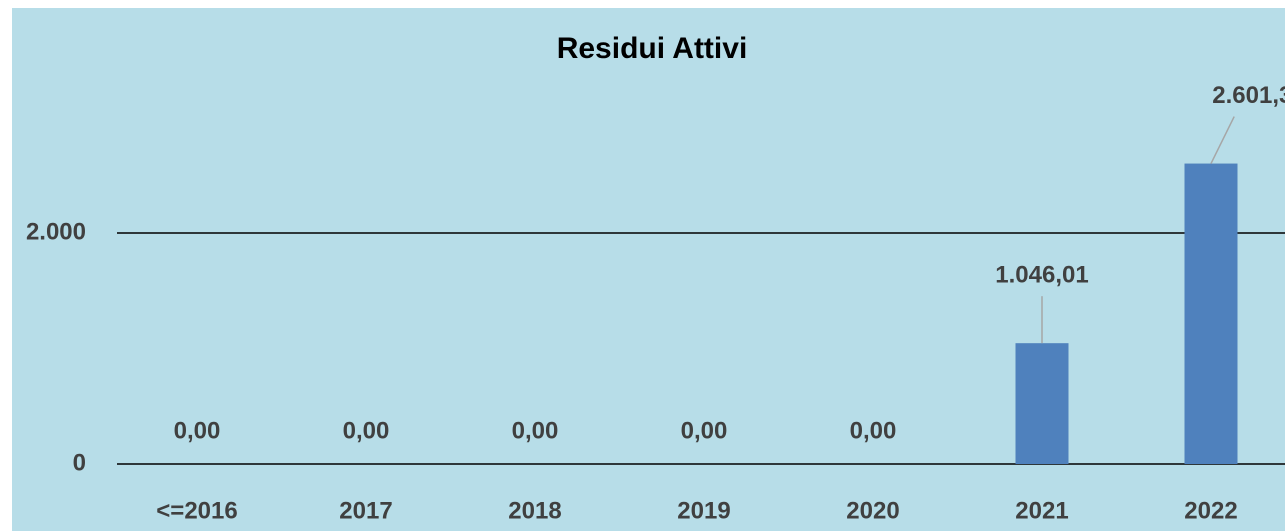  Describe the element at coordinates (872, 510) in the screenshot. I see `x-tick-label: 2020` at that location.